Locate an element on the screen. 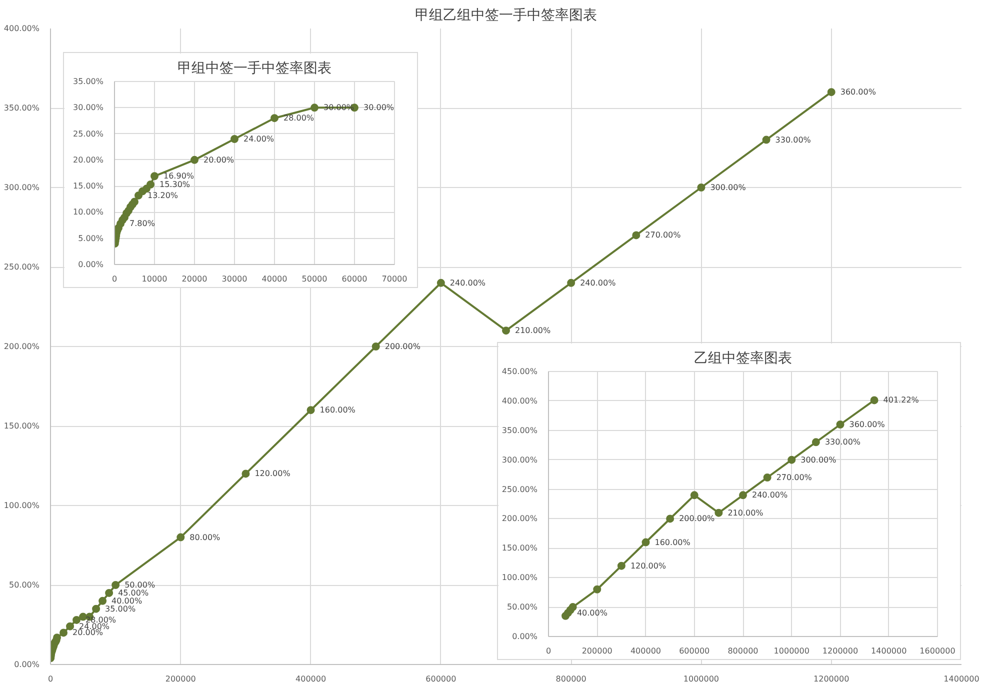 The image size is (986, 689). y-tick-label: 5.00% is located at coordinates (91, 238).